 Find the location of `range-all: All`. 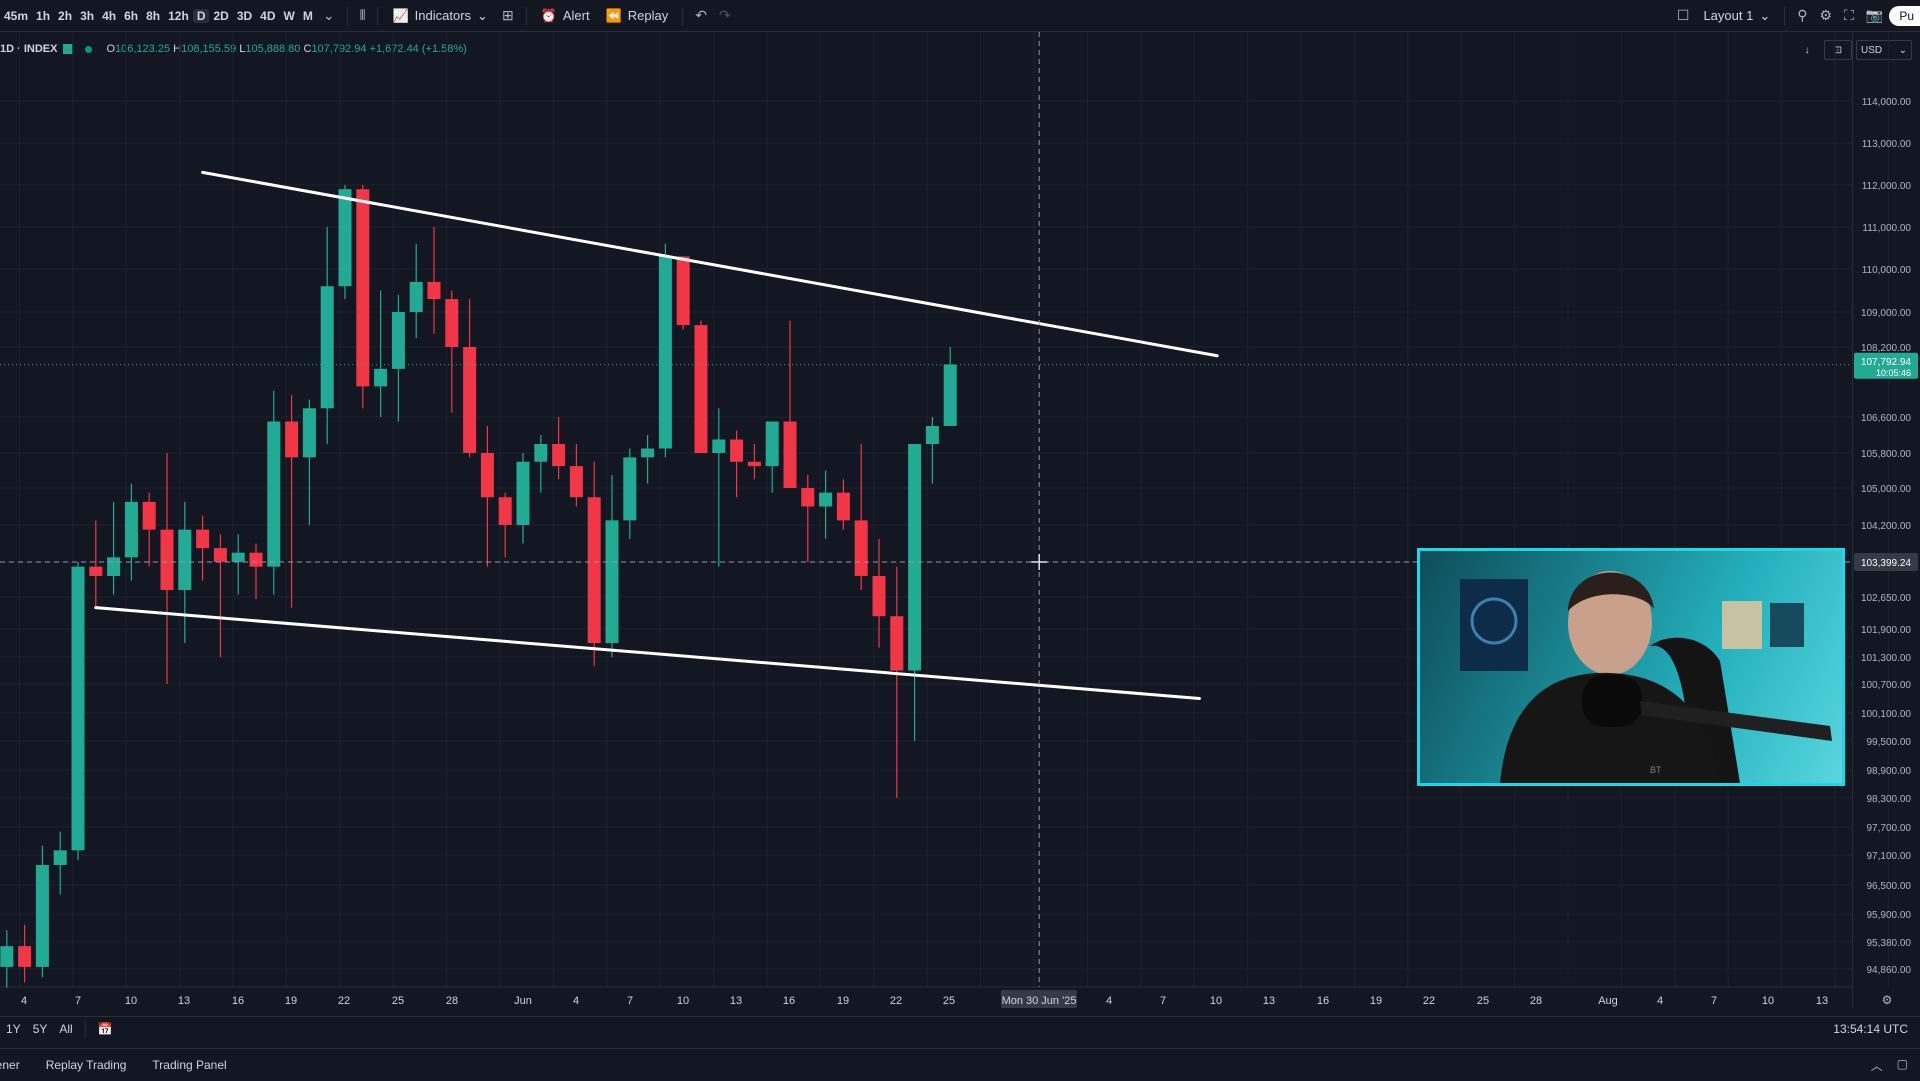

range-all: All is located at coordinates (66, 1029).